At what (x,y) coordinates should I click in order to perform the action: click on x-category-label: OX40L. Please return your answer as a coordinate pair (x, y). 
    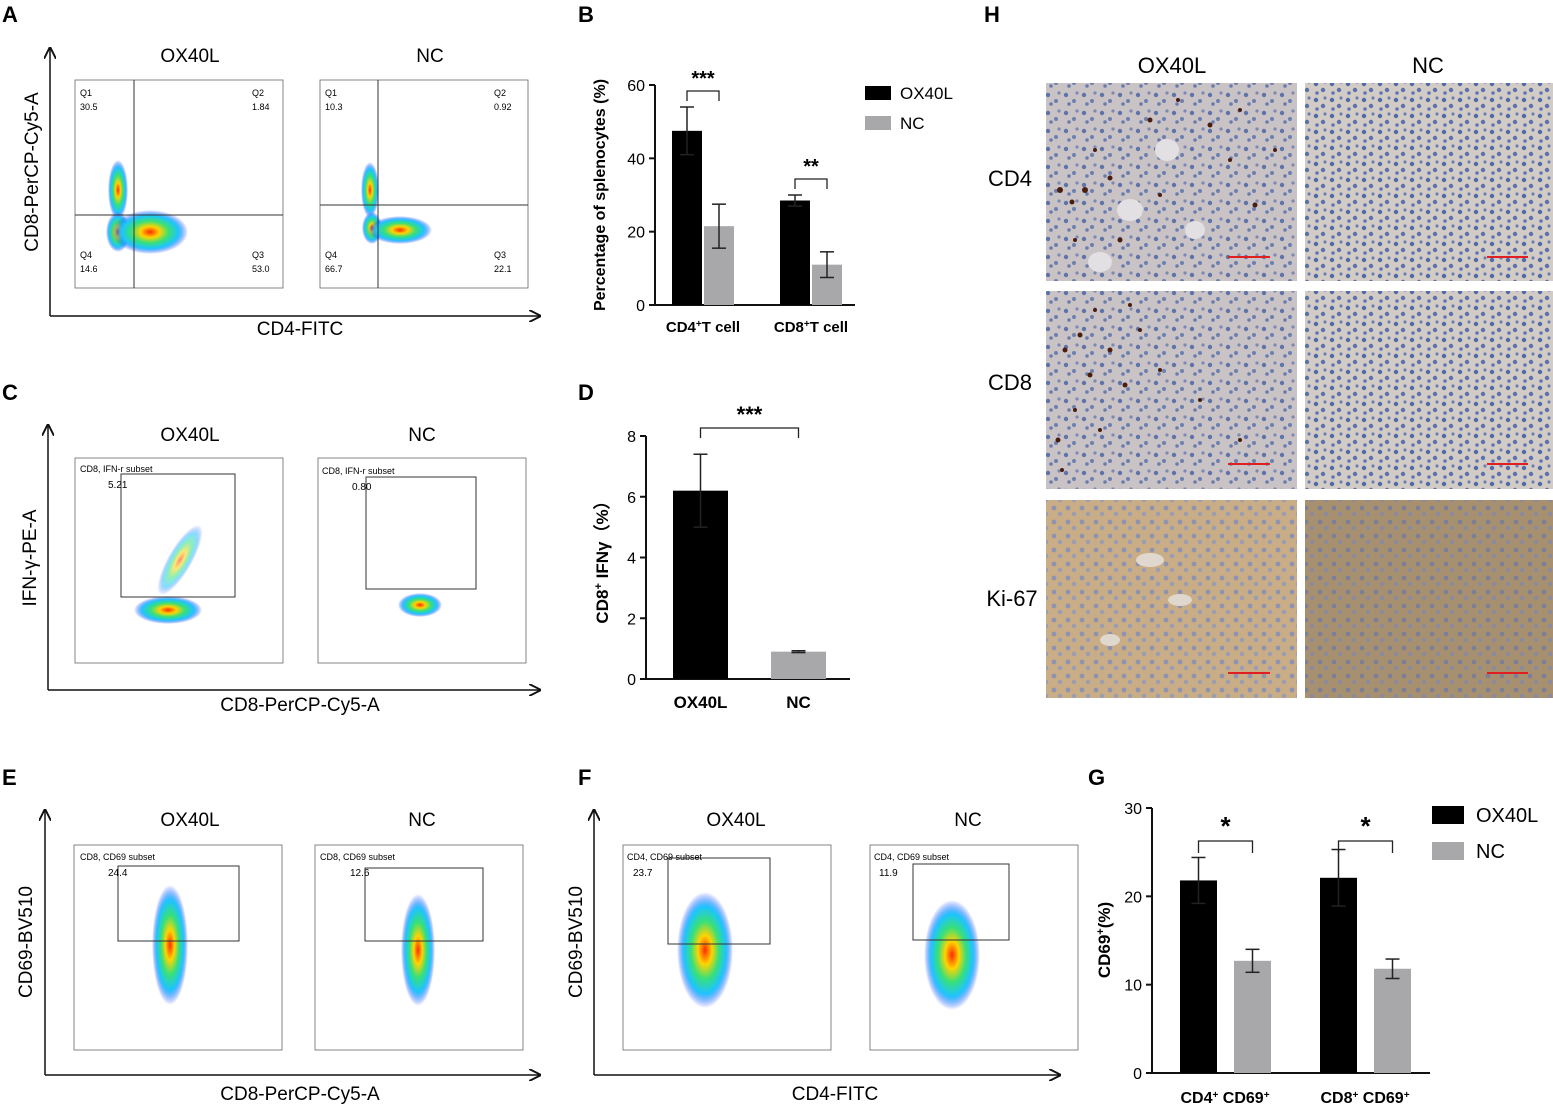
    Looking at the image, I should click on (701, 702).